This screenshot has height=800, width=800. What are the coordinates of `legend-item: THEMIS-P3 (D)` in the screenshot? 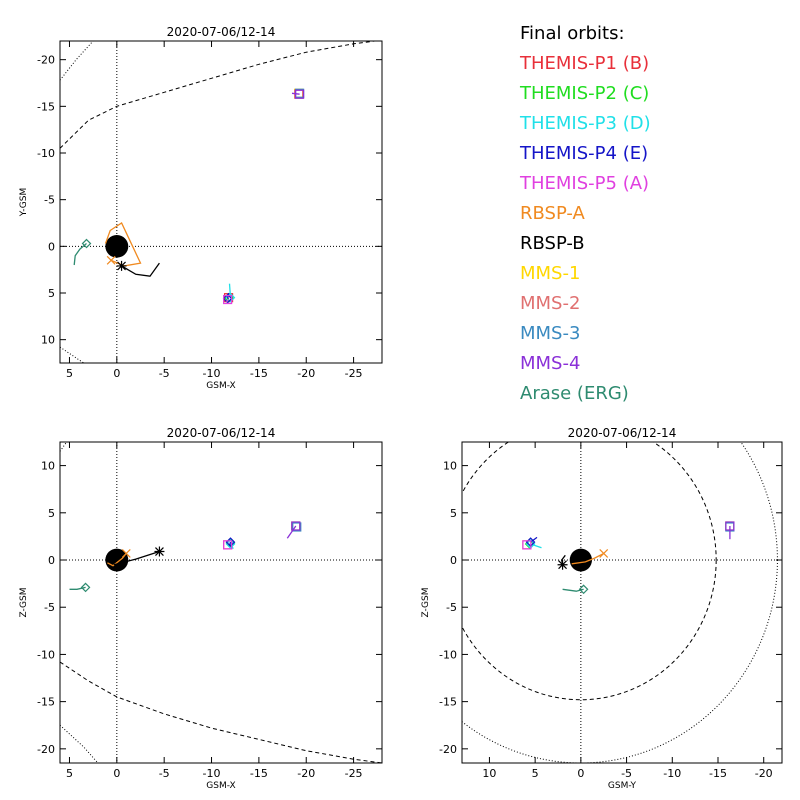 It's located at (585, 123).